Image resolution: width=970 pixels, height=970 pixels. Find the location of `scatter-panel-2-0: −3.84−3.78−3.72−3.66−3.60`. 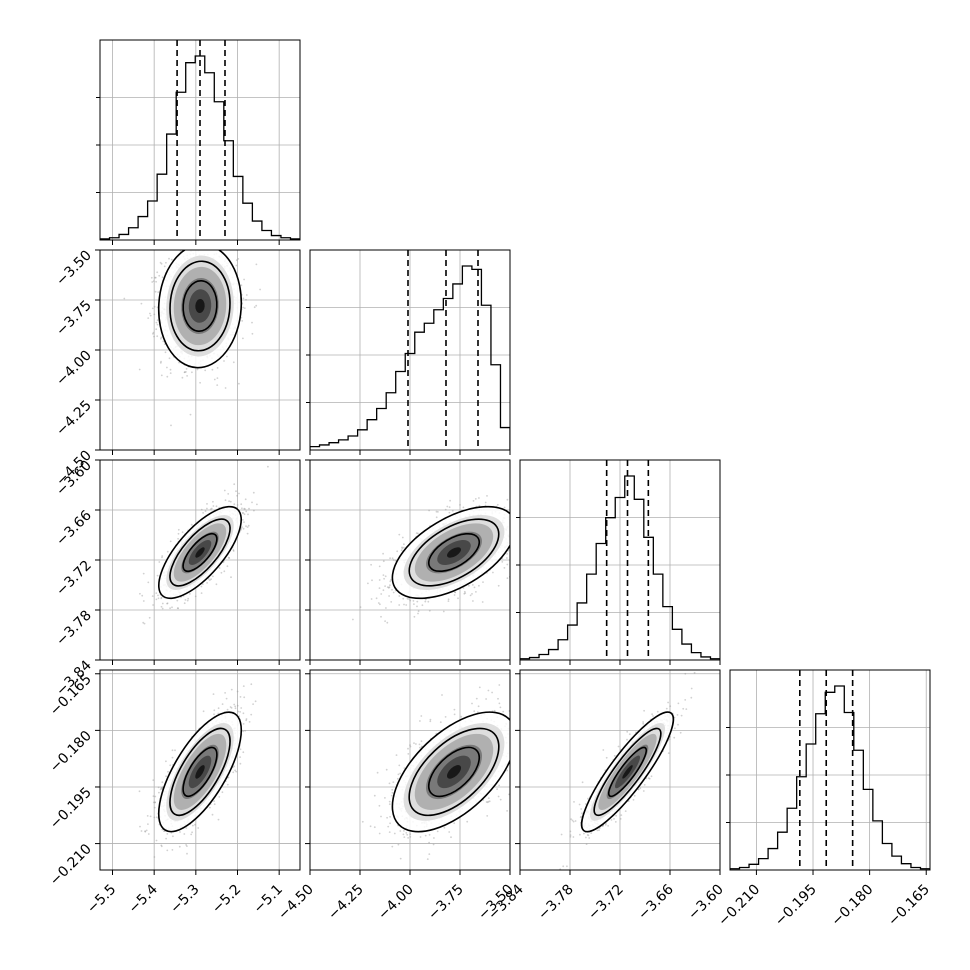

scatter-panel-2-0: −3.84−3.78−3.72−3.66−3.60 is located at coordinates (177, 578).